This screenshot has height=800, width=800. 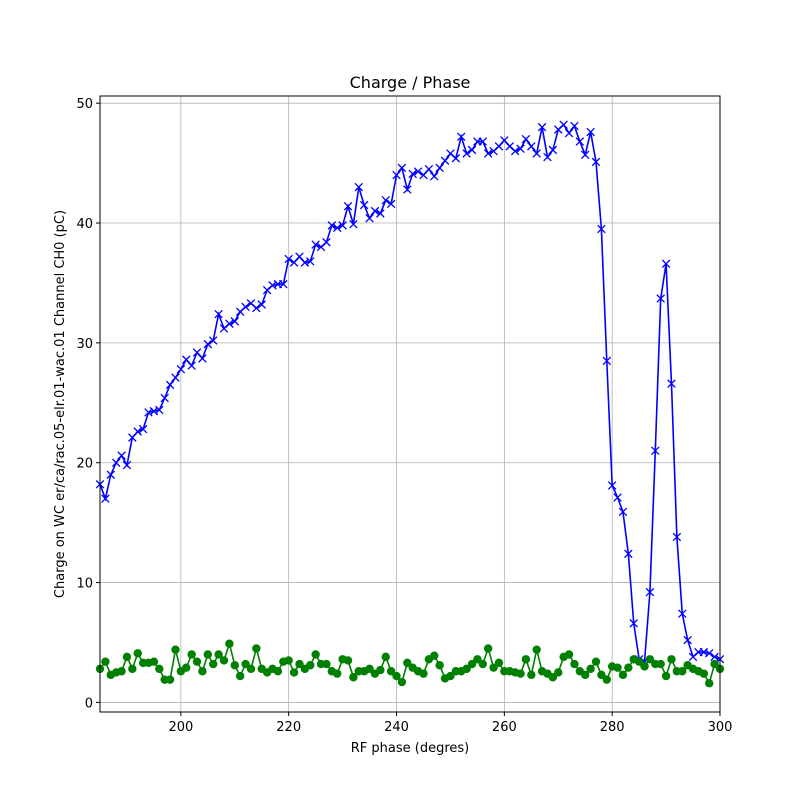 What do you see at coordinates (84, 224) in the screenshot?
I see `y-tick-label: 40` at bounding box center [84, 224].